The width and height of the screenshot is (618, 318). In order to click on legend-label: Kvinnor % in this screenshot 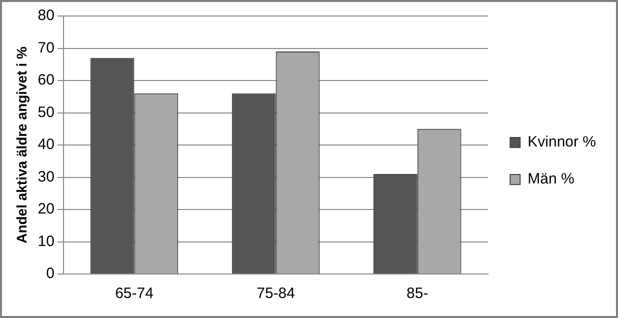, I will do `click(562, 142)`.